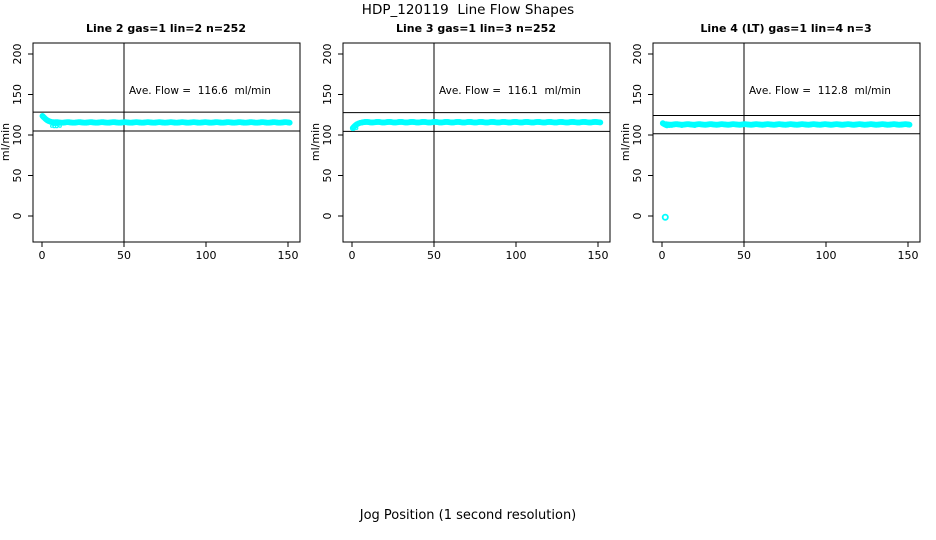  I want to click on panel-line4-ave-flow-annotation: Ave. Flow = 112.8 ml/min, so click(820, 91).